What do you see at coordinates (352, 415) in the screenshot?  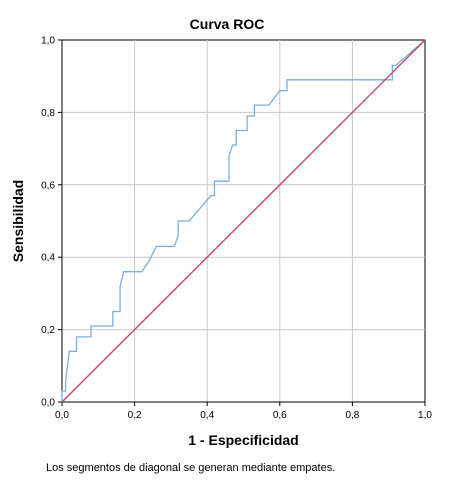 I see `x-tick-label: 0,8` at bounding box center [352, 415].